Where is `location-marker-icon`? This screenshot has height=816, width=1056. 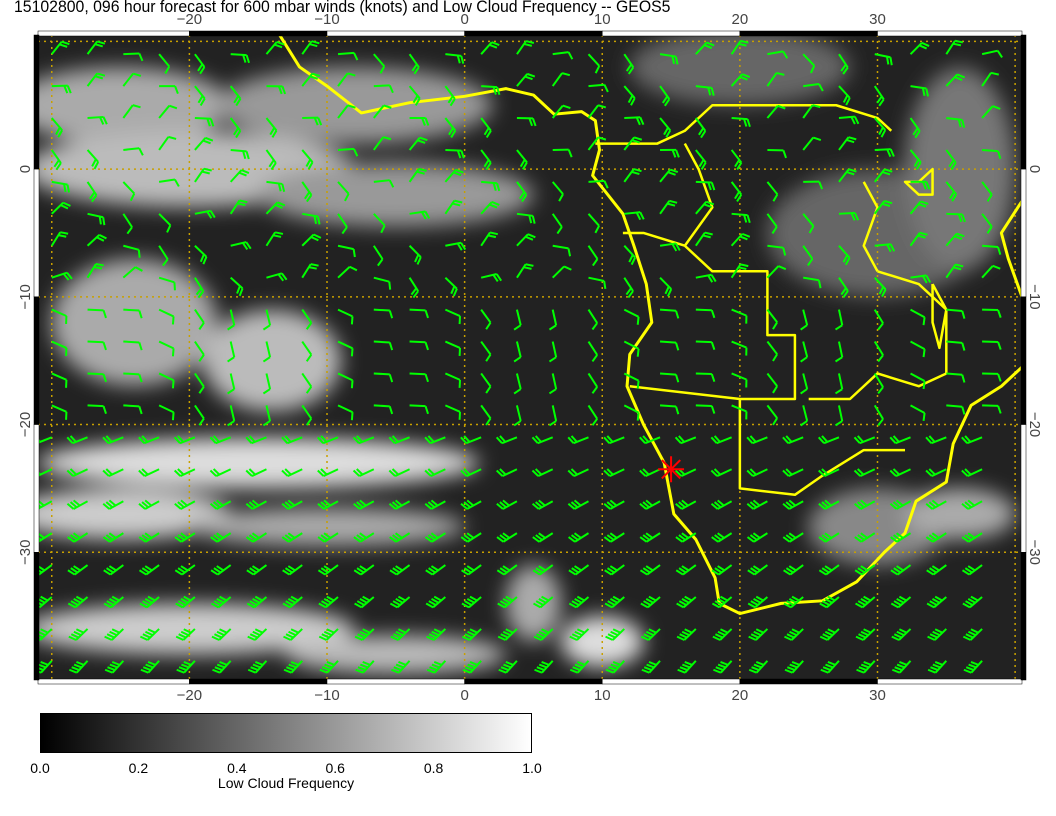 location-marker-icon is located at coordinates (671, 469).